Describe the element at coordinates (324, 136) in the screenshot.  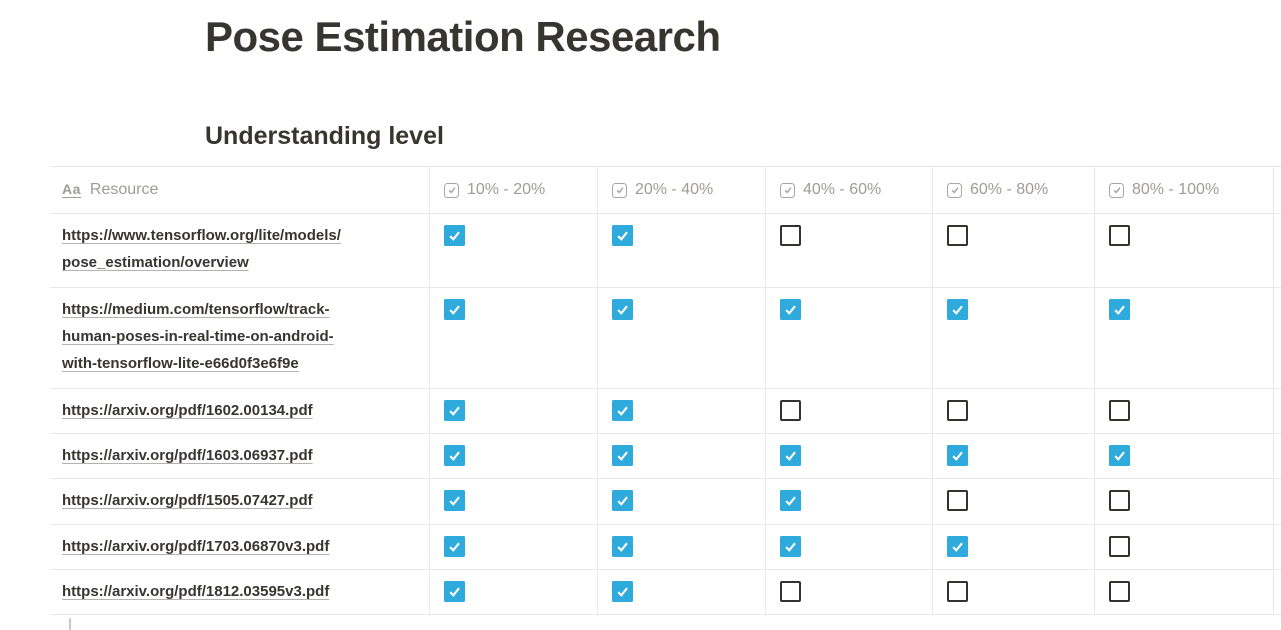
I see `database-title: Understanding level` at that location.